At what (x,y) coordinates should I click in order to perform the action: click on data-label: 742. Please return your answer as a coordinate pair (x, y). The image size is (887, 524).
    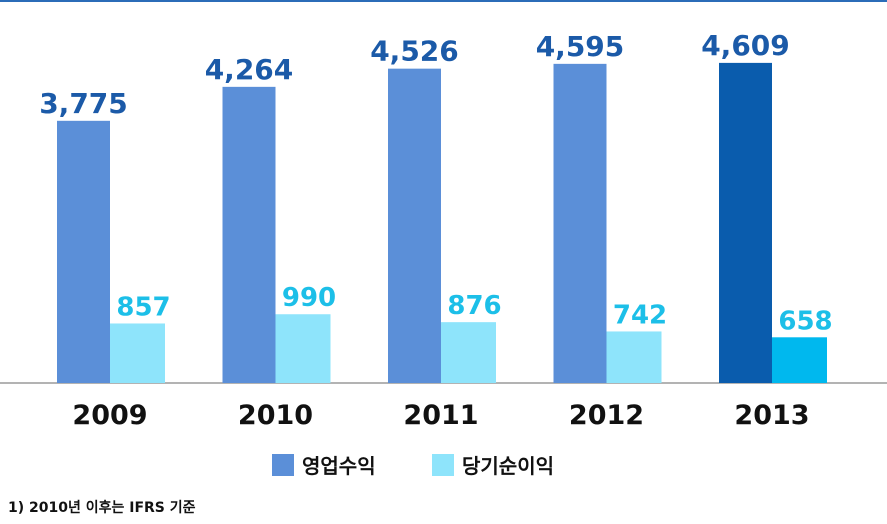
    Looking at the image, I should click on (640, 315).